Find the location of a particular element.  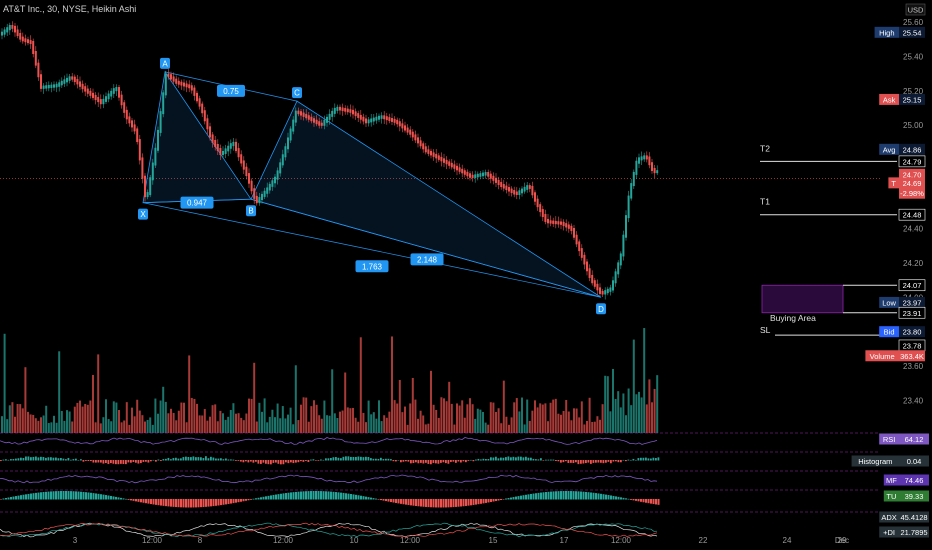

pattern-point-label: X is located at coordinates (143, 214).